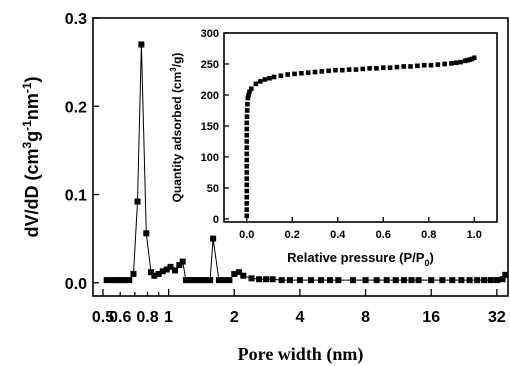  Describe the element at coordinates (474, 235) in the screenshot. I see `inset-x-tick-label: 1.0` at that location.